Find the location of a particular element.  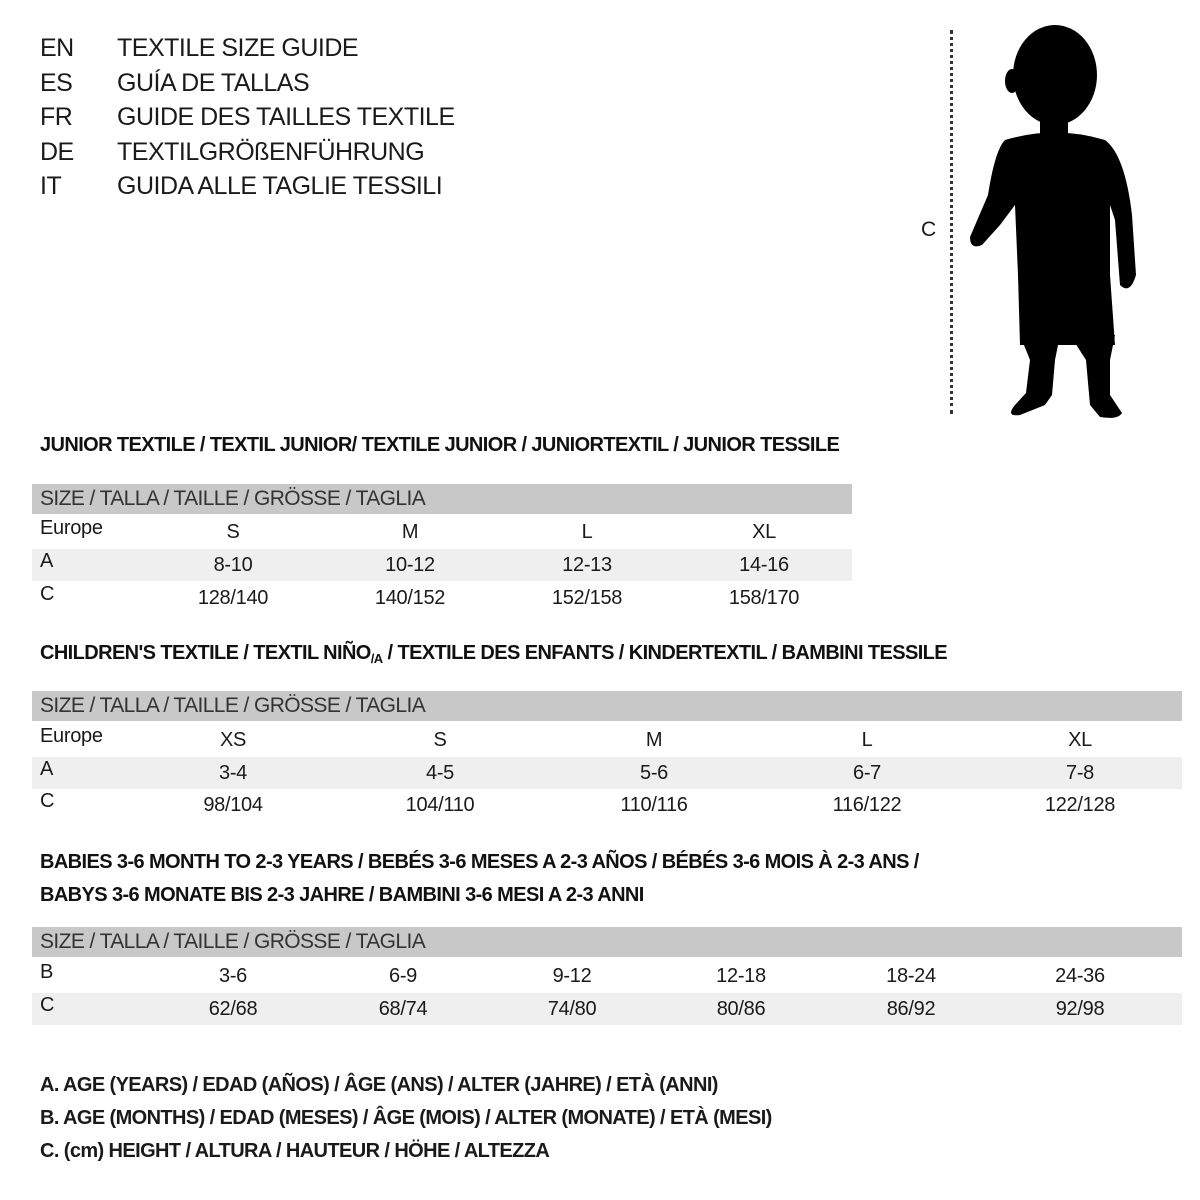

child-silhouette-icon is located at coordinates (1053, 221).